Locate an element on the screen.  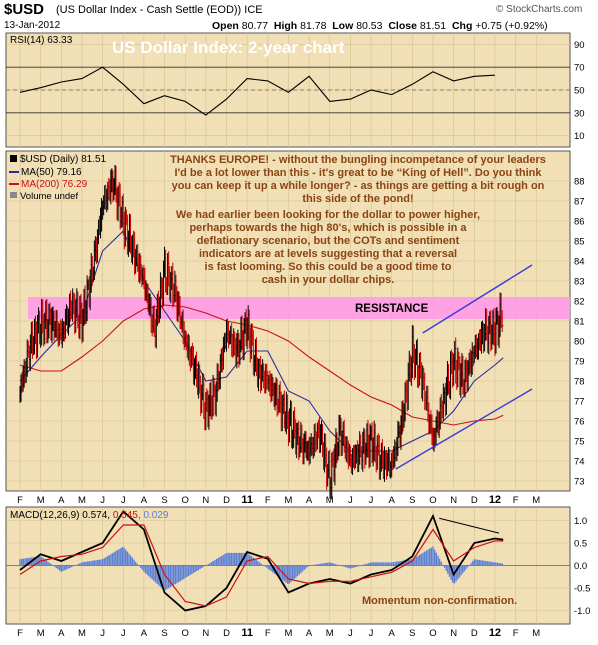
macd-tick-label: -0.5 is located at coordinates (582, 589).